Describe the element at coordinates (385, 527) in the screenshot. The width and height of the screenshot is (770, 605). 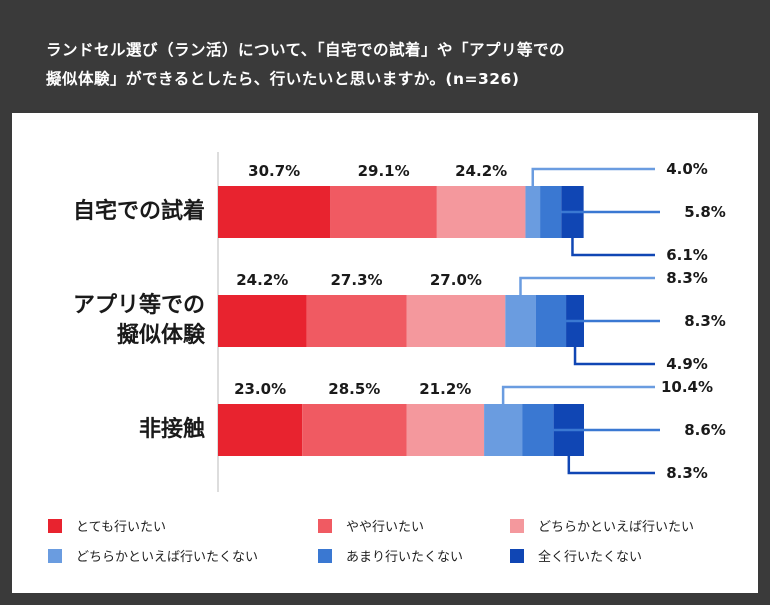
I see `legend-label: やや行いたい` at that location.